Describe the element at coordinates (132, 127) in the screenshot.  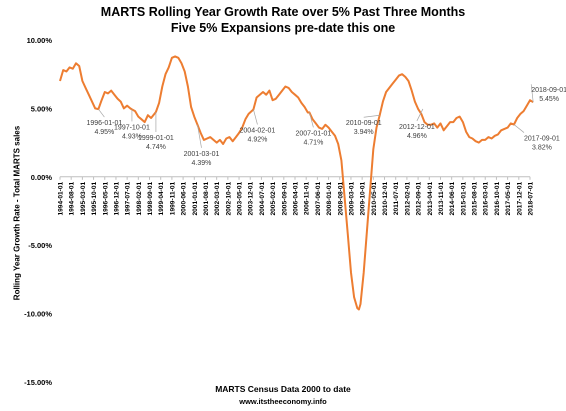
I see `annotation-date: 1997-10-01` at that location.